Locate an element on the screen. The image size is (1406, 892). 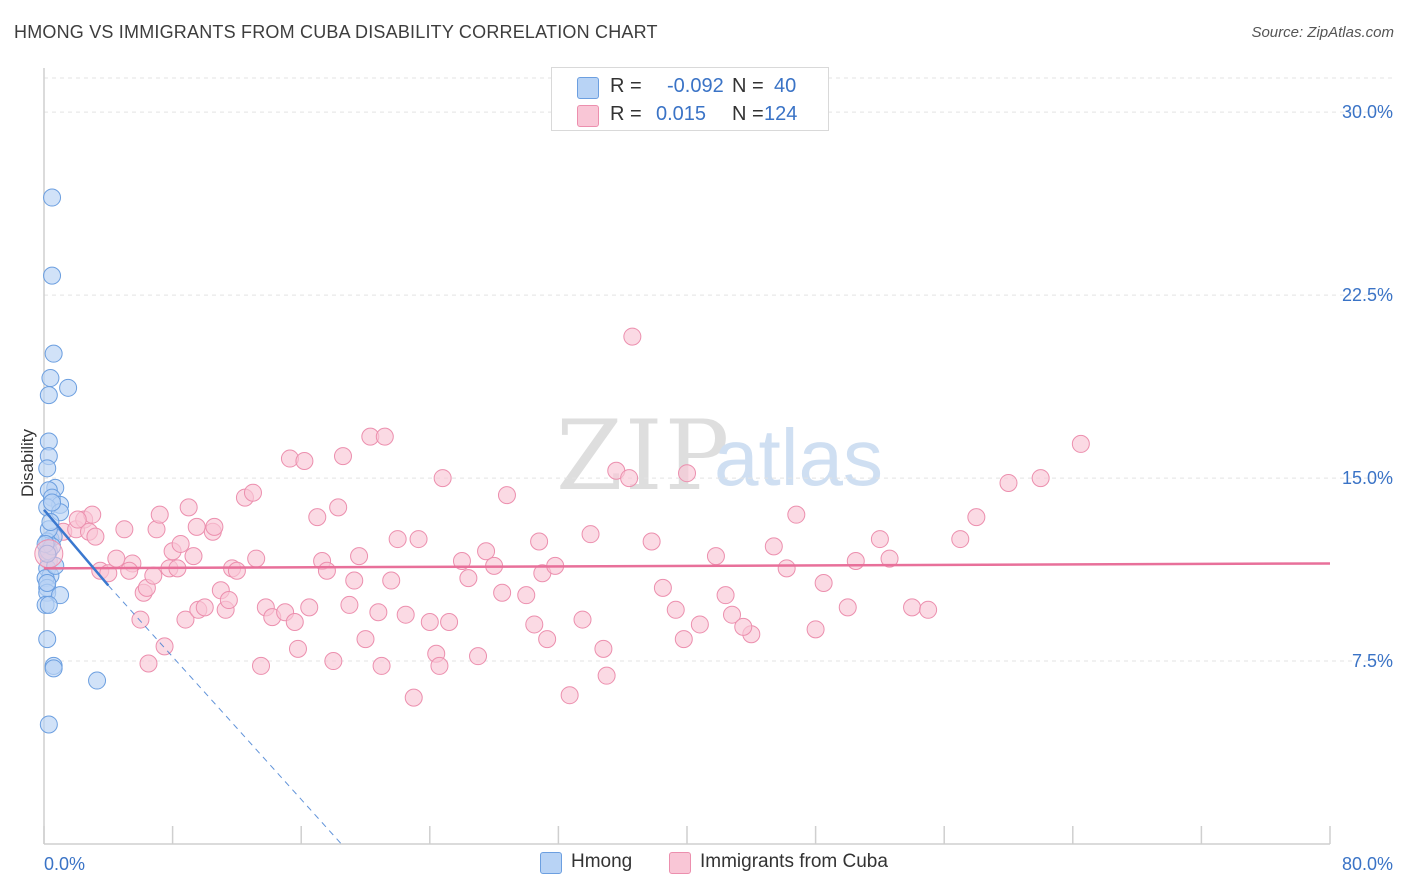
cuba-trend-line is located at coordinates (687, 566).